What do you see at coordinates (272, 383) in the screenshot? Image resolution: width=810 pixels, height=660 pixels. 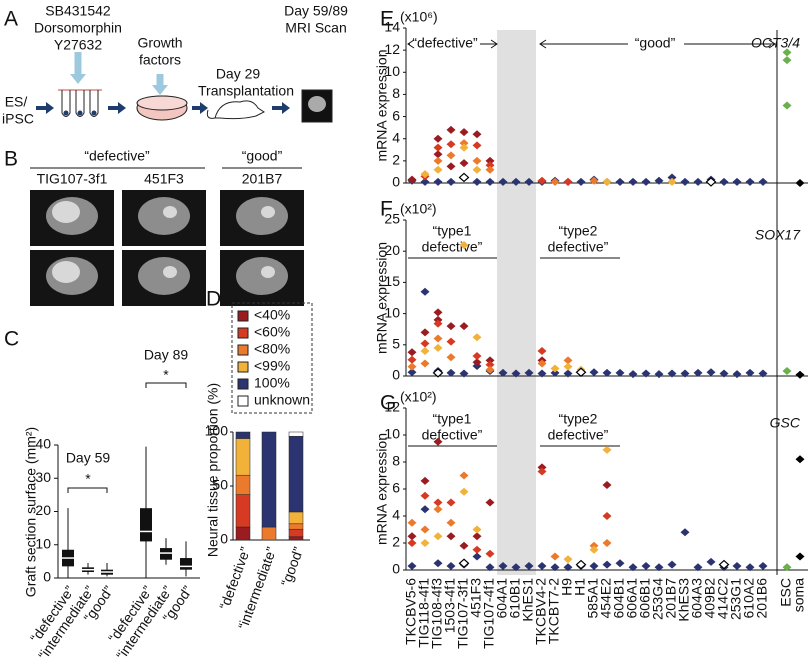 I see `legend-label: 100%` at bounding box center [272, 383].